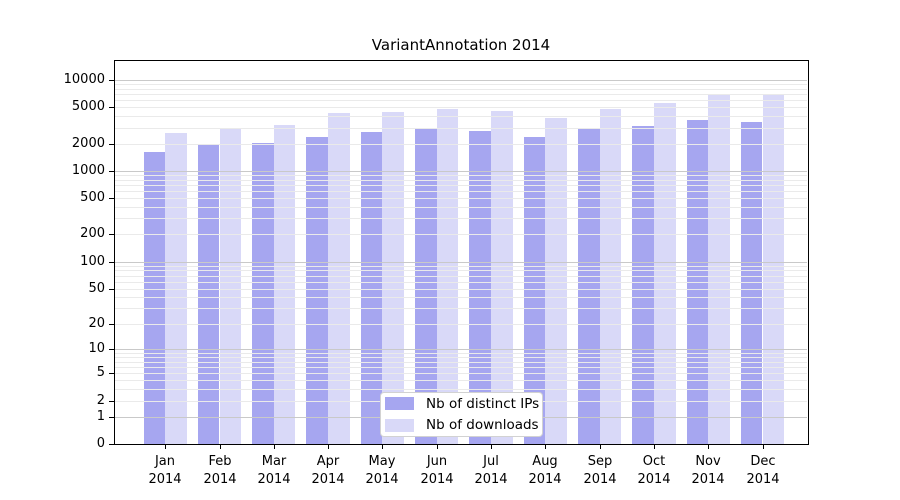 This screenshot has width=900, height=500. What do you see at coordinates (763, 446) in the screenshot?
I see `x-tick-dec` at bounding box center [763, 446].